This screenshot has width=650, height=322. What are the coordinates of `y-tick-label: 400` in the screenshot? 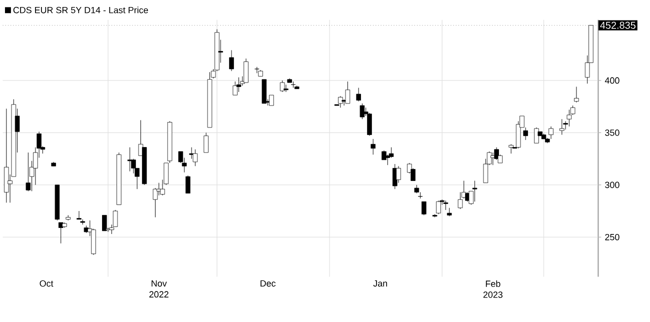 It's located at (612, 80).